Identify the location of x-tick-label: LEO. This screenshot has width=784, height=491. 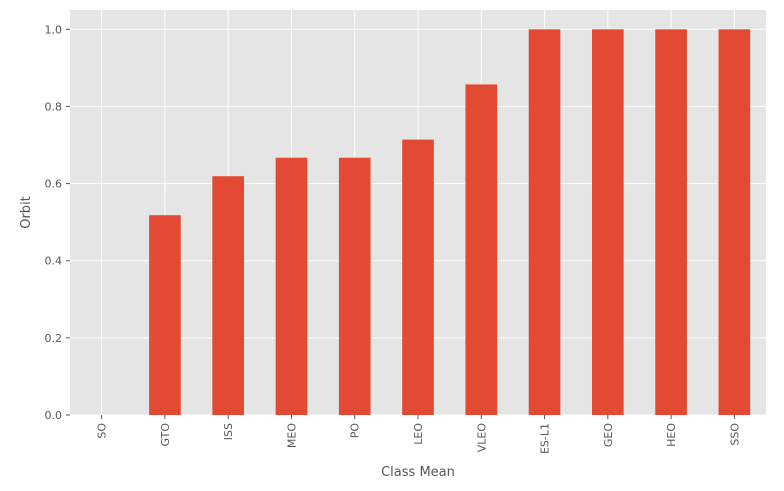
(418, 434).